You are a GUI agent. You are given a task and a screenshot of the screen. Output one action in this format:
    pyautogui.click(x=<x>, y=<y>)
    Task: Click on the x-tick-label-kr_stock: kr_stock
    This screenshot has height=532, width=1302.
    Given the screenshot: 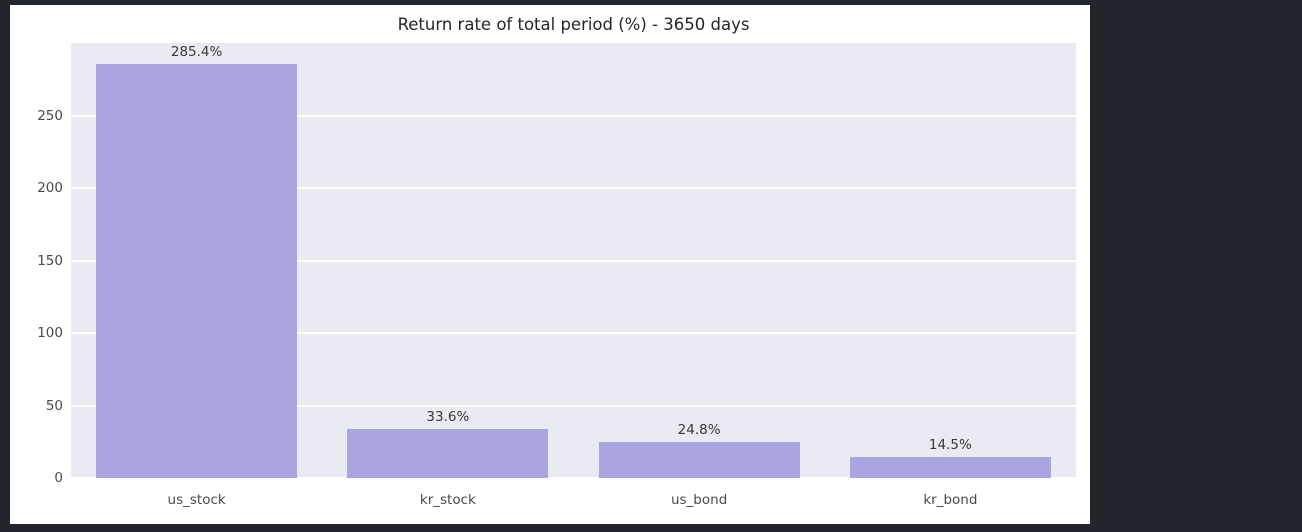 What is the action you would take?
    pyautogui.click(x=447, y=500)
    